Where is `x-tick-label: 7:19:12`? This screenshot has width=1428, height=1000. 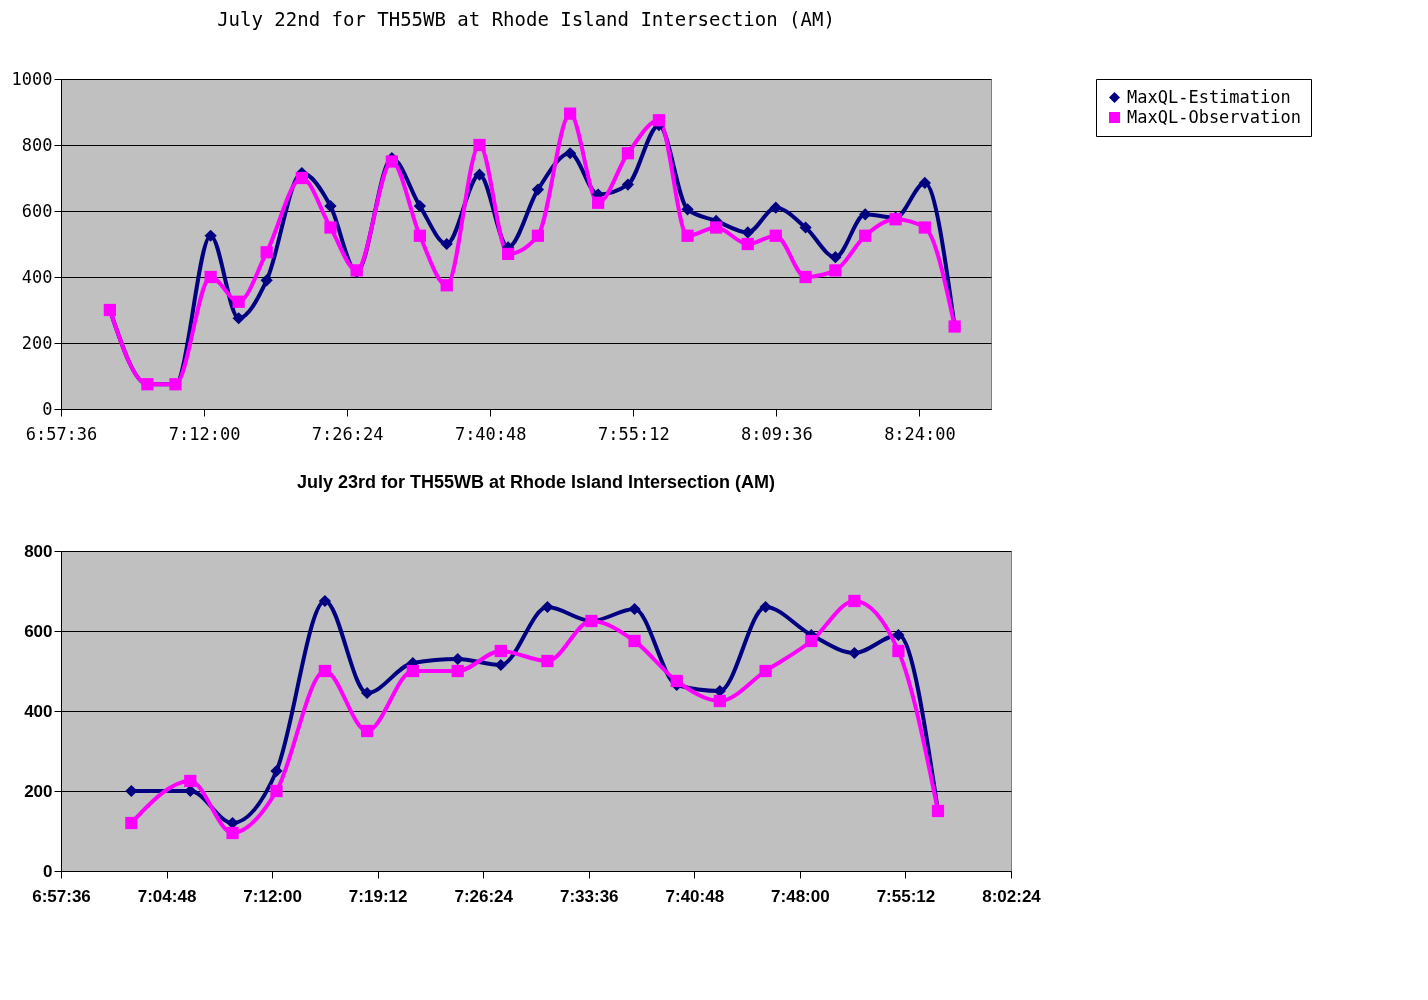 x-tick-label: 7:19:12 is located at coordinates (378, 896).